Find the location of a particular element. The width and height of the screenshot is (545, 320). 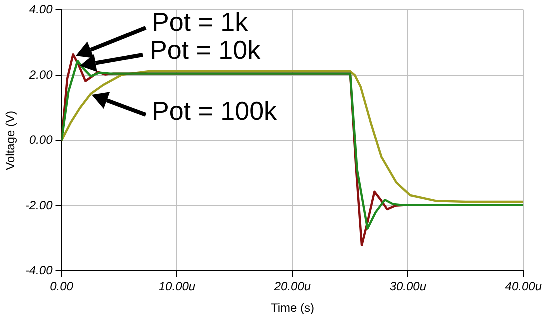

annotation: Pot = 1k is located at coordinates (201, 22).